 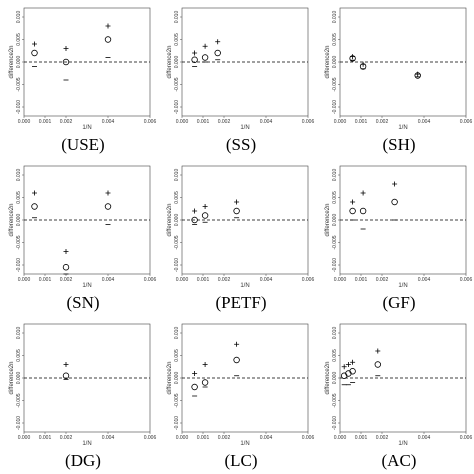 What do you see at coordinates (398, 302) in the screenshot?
I see `panel-label: (GF)` at bounding box center [398, 302].